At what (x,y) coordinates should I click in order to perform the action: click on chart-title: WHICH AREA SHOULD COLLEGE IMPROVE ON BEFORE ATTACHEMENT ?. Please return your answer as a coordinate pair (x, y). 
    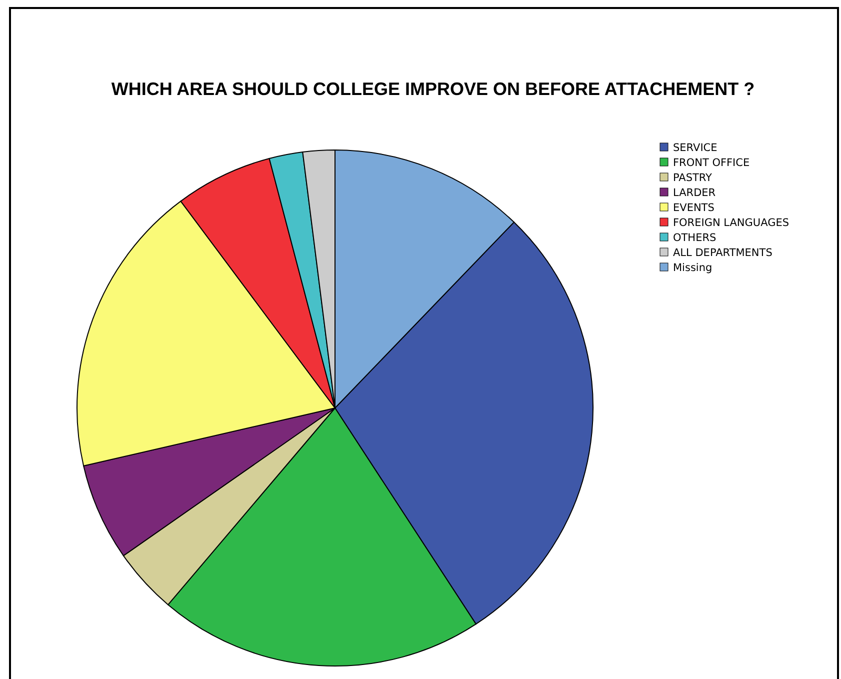
    Looking at the image, I should click on (433, 89).